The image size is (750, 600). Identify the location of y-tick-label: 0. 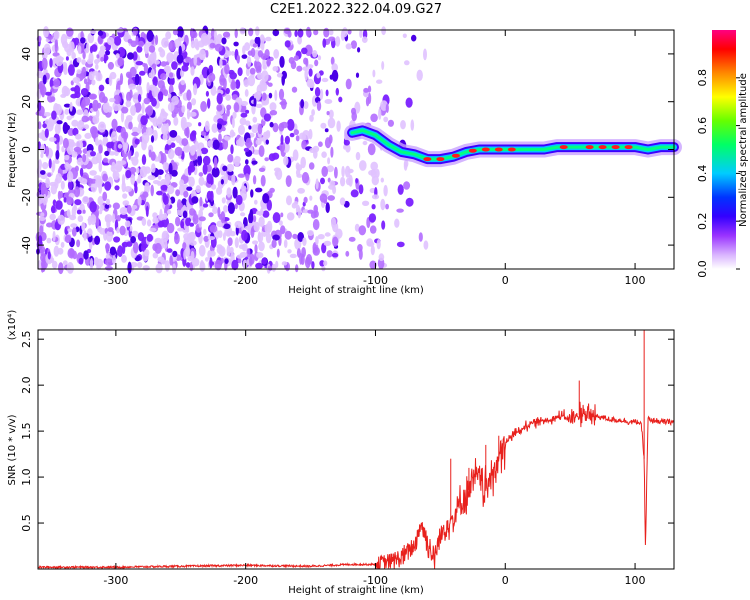
(26, 149).